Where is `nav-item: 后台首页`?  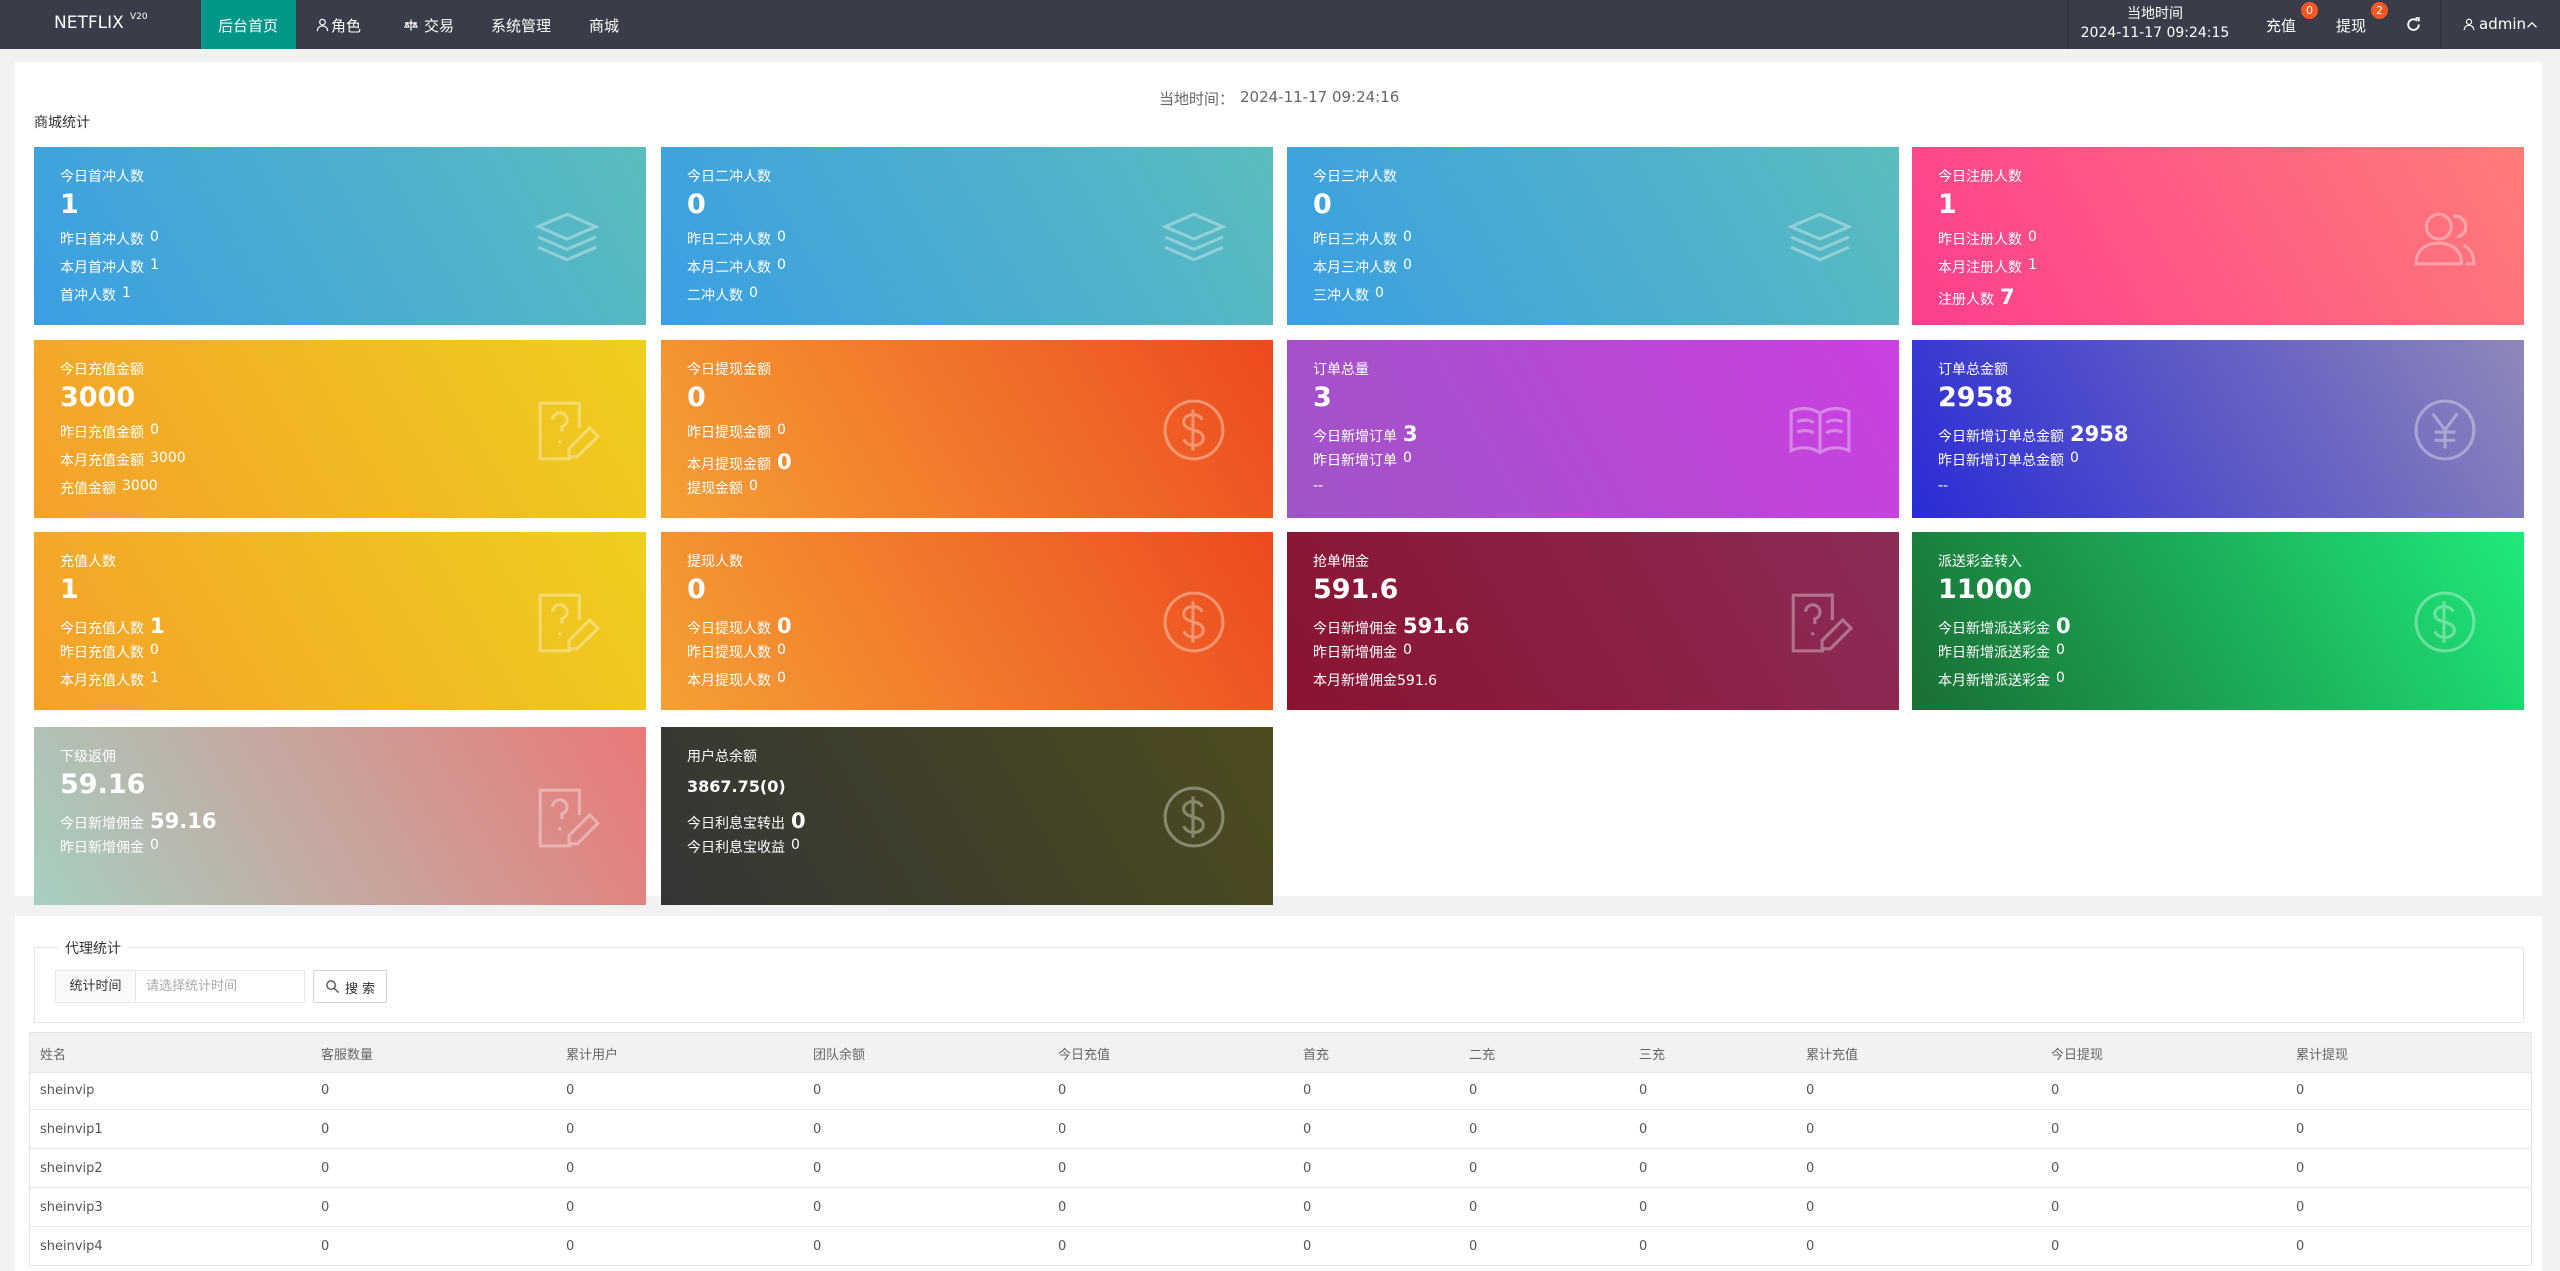 nav-item: 后台首页 is located at coordinates (248, 26).